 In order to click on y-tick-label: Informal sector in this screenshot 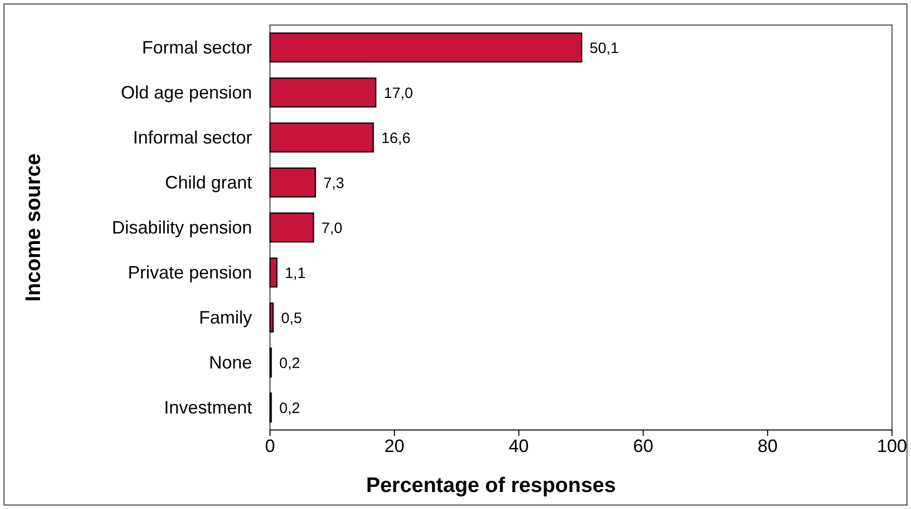, I will do `click(192, 137)`.